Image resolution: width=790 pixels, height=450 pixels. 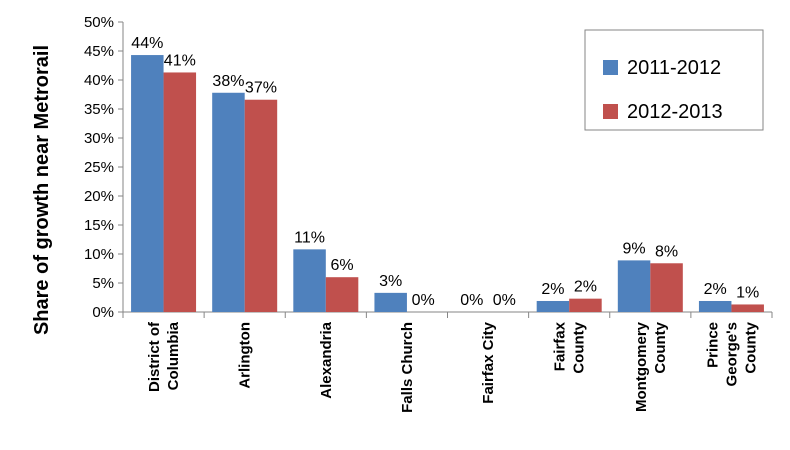 I want to click on category-label: Montgomery County, so click(x=651, y=366).